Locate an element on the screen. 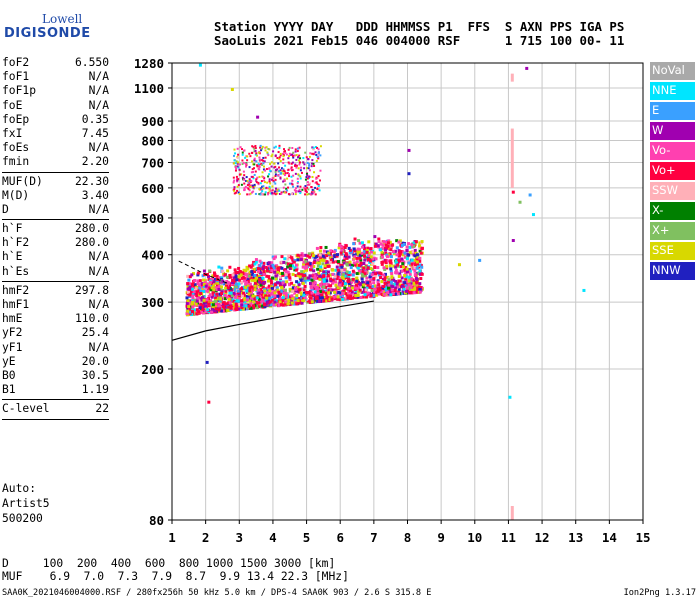 Image resolution: width=700 pixels, height=600 pixels. x-tick-label: 12 is located at coordinates (542, 537).